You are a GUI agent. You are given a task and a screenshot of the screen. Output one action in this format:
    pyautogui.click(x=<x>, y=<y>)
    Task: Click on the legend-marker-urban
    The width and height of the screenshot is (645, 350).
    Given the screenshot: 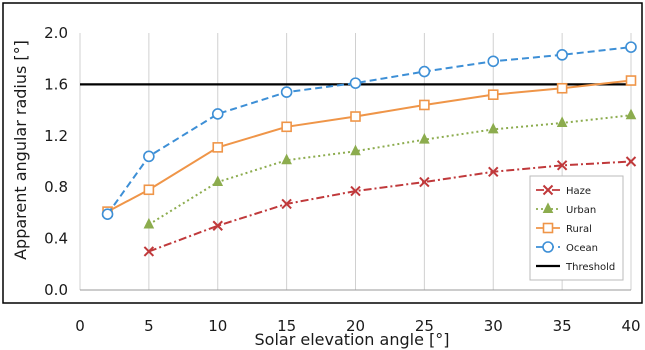 What is the action you would take?
    pyautogui.click(x=548, y=207)
    